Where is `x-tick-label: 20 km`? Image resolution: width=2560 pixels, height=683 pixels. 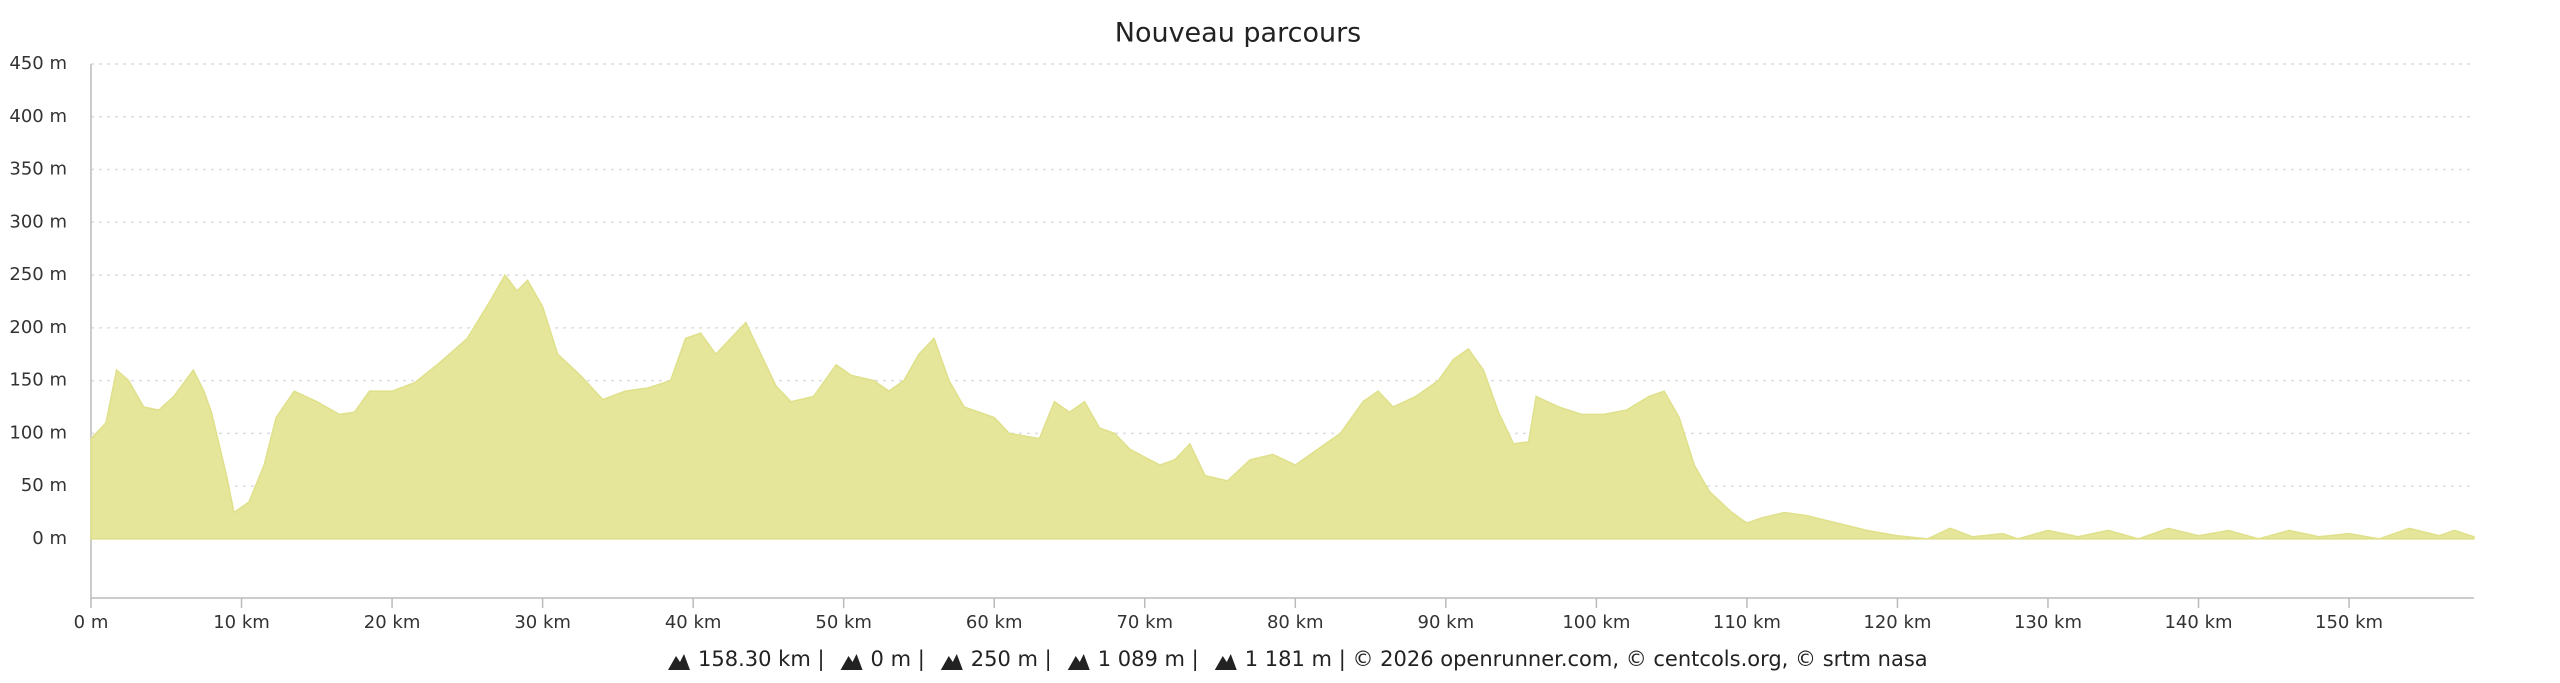
x-tick-label: 20 km is located at coordinates (392, 622).